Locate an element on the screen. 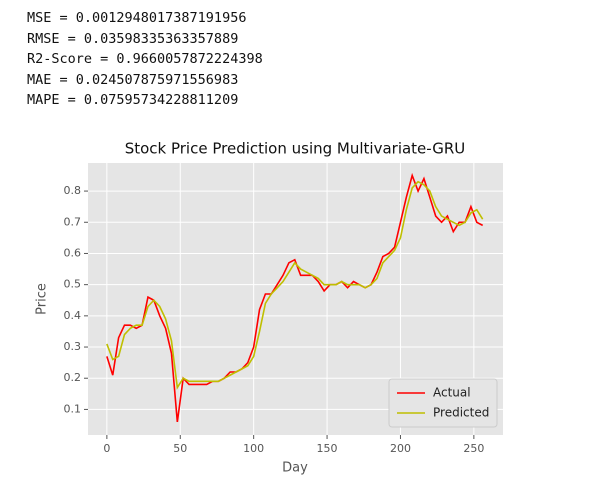  y-tick-label: 0.3 is located at coordinates (73, 346).